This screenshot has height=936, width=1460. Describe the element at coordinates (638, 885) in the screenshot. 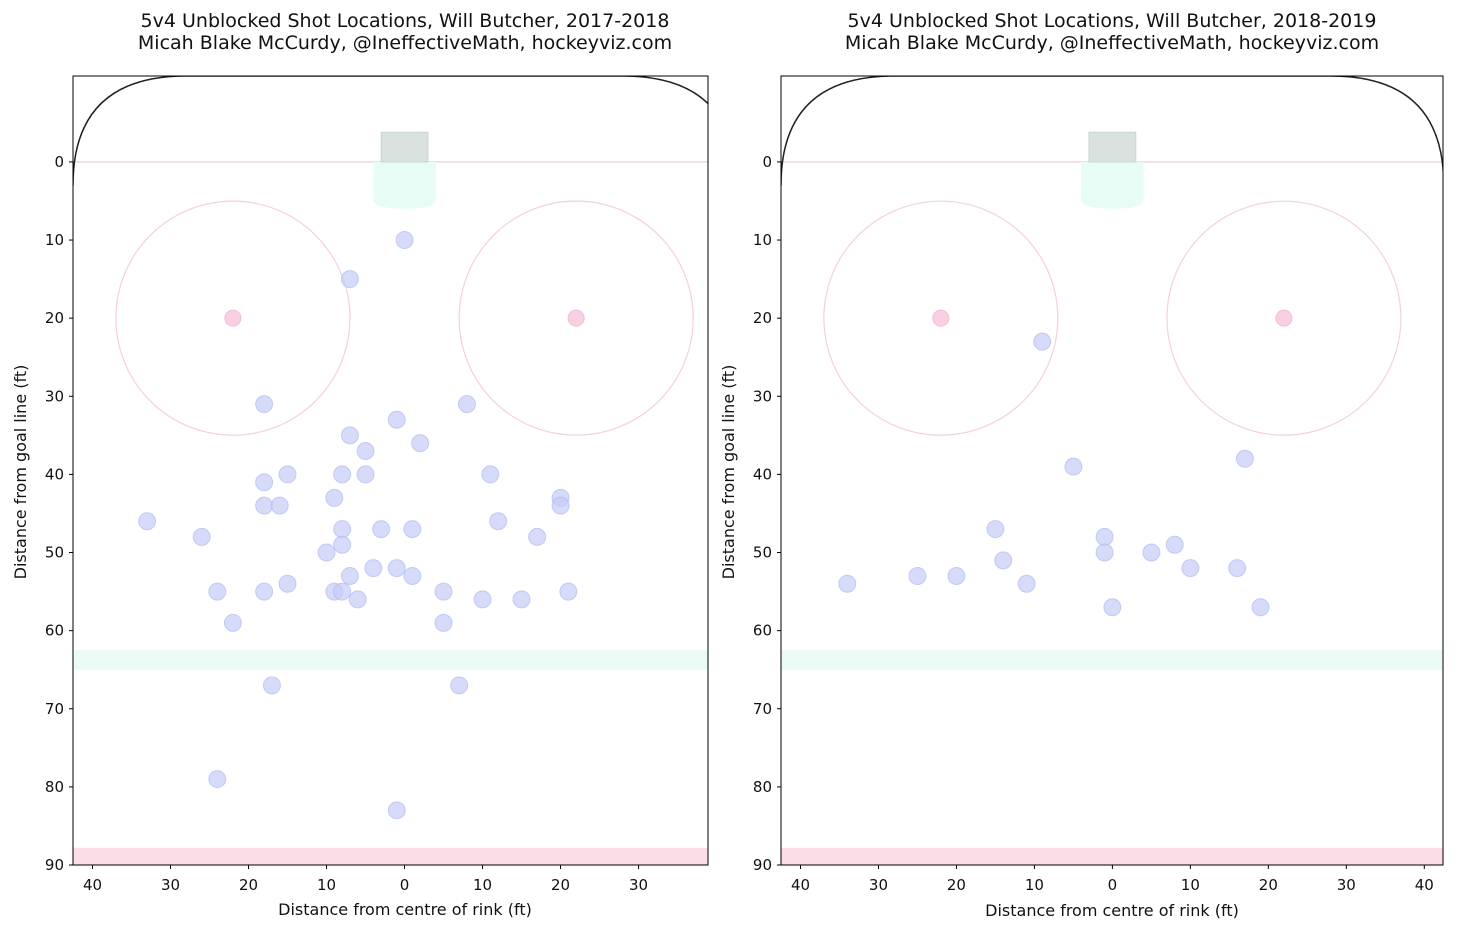

I see `x-tick-label: 30` at that location.